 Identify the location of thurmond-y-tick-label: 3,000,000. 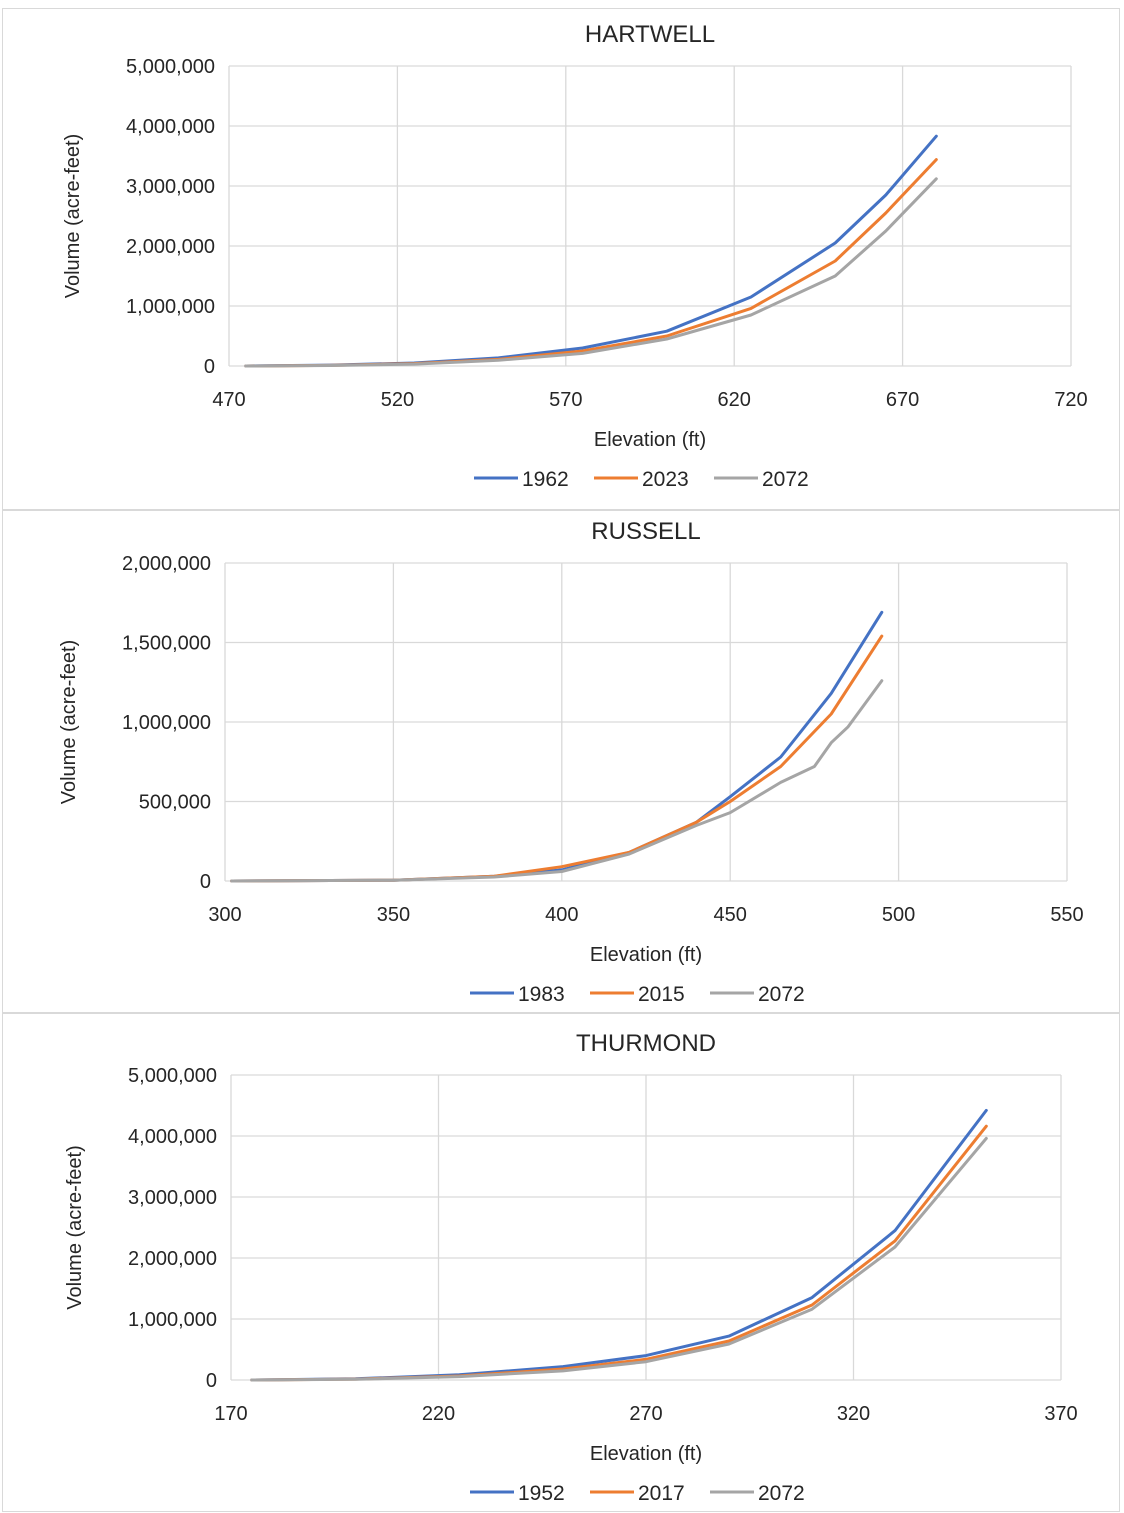
(172, 1198).